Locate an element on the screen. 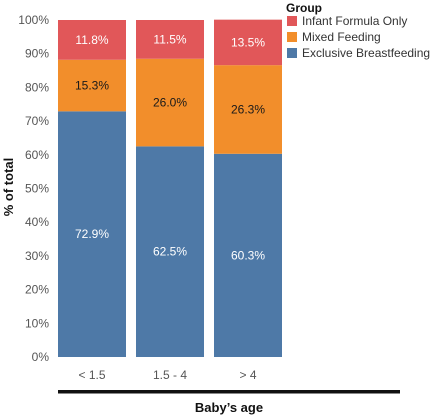 Image resolution: width=447 pixels, height=417 pixels. x-axis-ticks: < 1.5 1.5 - 4 > 4 is located at coordinates (167, 375).